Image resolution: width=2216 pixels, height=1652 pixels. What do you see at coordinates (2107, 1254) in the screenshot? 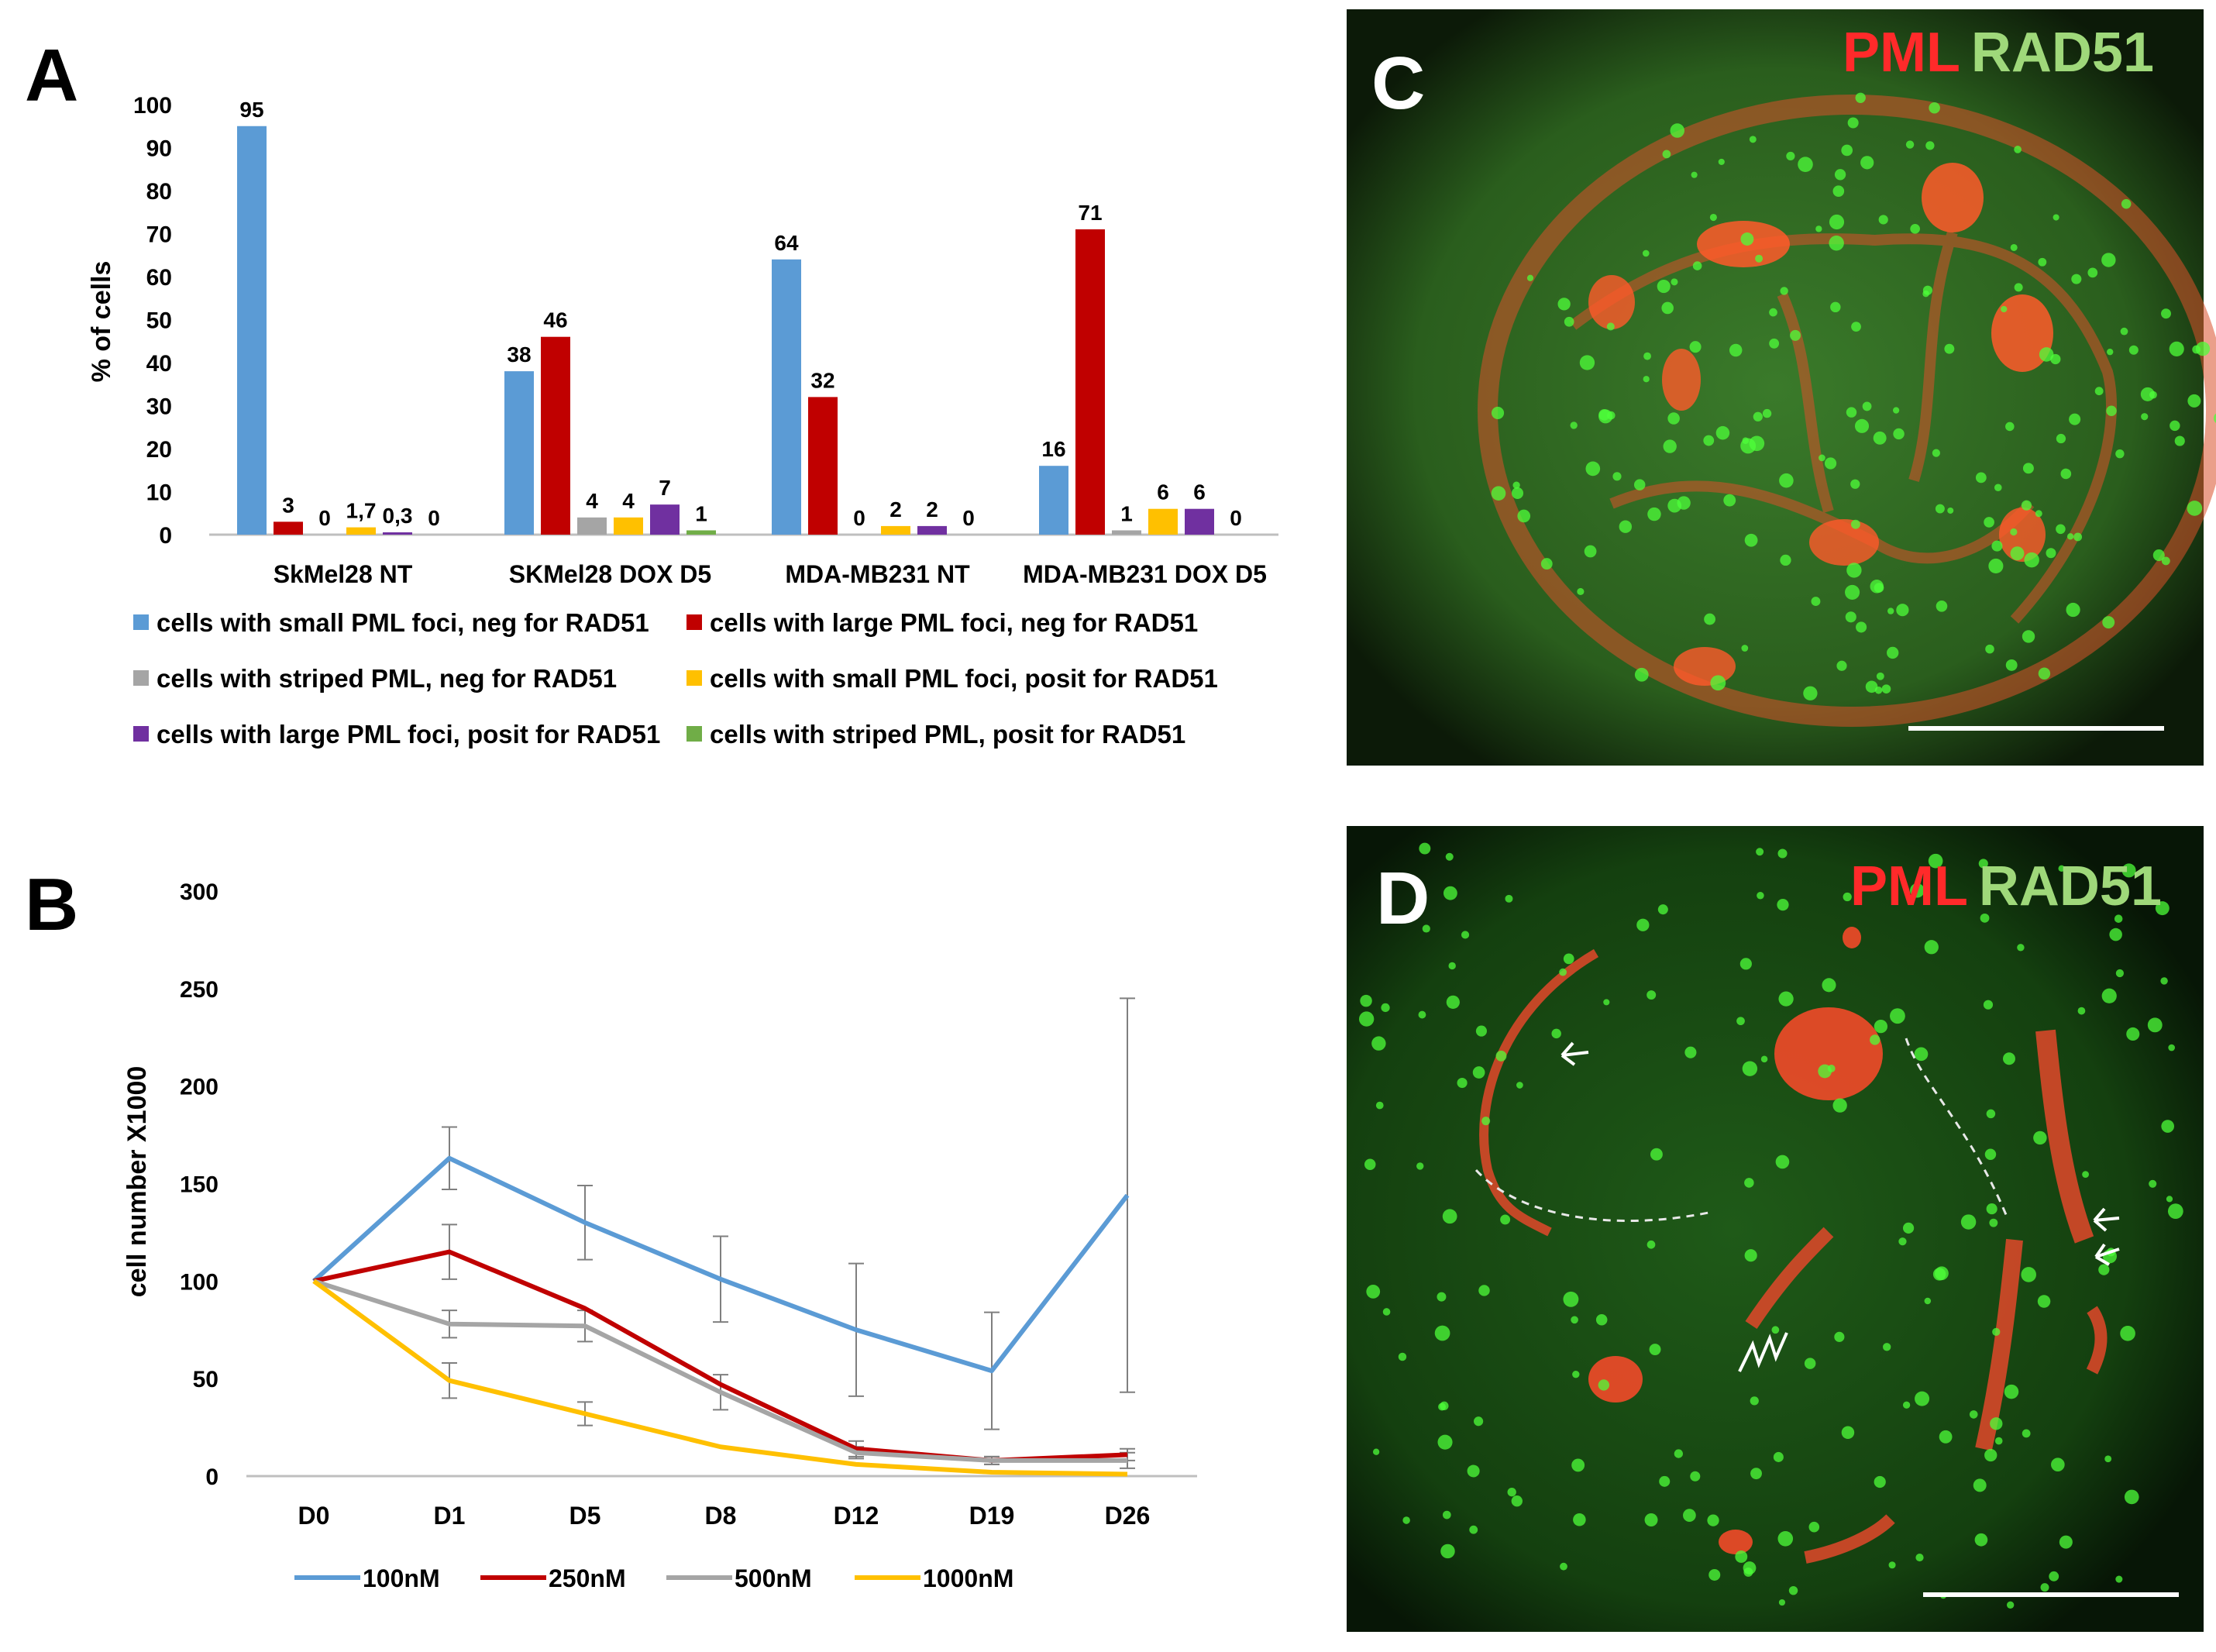
I see `arrow-icon` at bounding box center [2107, 1254].